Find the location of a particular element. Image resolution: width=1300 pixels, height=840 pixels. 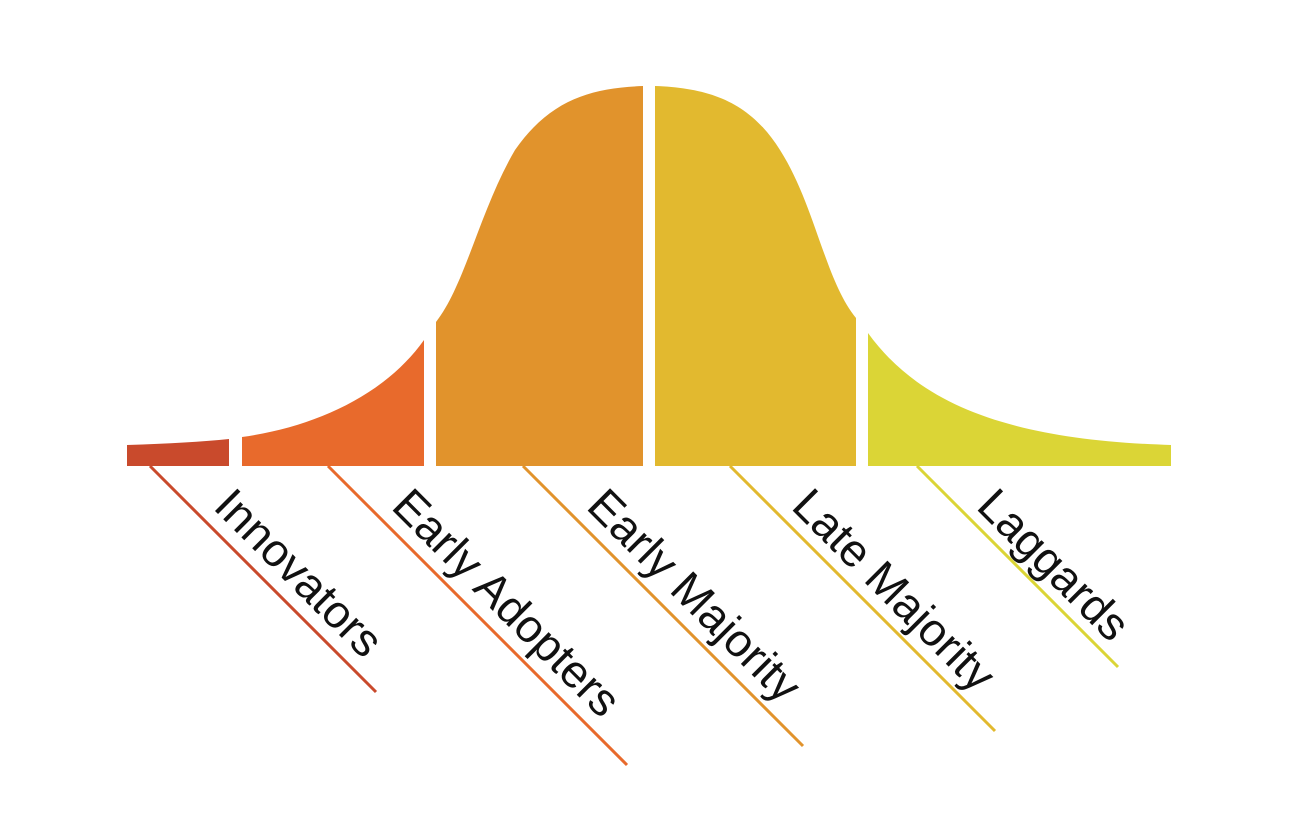

segment-early-adopters-leader-line is located at coordinates (477, 615).